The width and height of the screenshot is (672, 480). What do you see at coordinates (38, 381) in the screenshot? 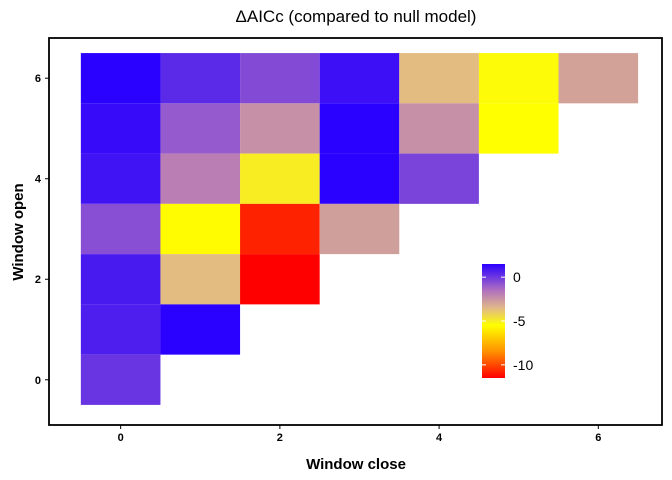
I see `y-tick-label: 0` at bounding box center [38, 381].